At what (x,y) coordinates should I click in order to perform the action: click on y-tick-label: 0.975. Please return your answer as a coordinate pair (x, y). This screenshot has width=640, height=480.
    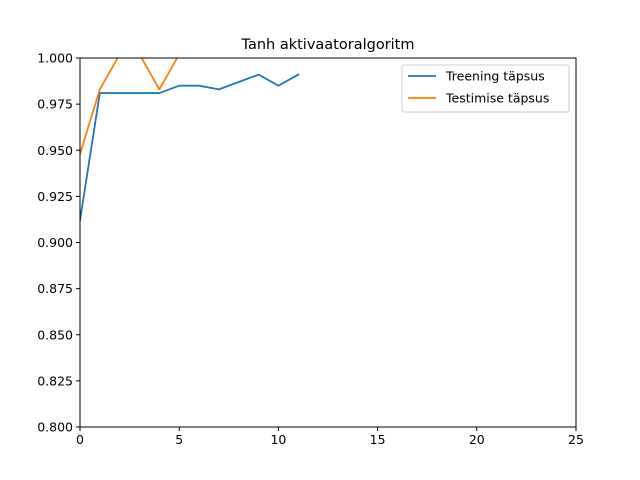
    Looking at the image, I should click on (55, 104).